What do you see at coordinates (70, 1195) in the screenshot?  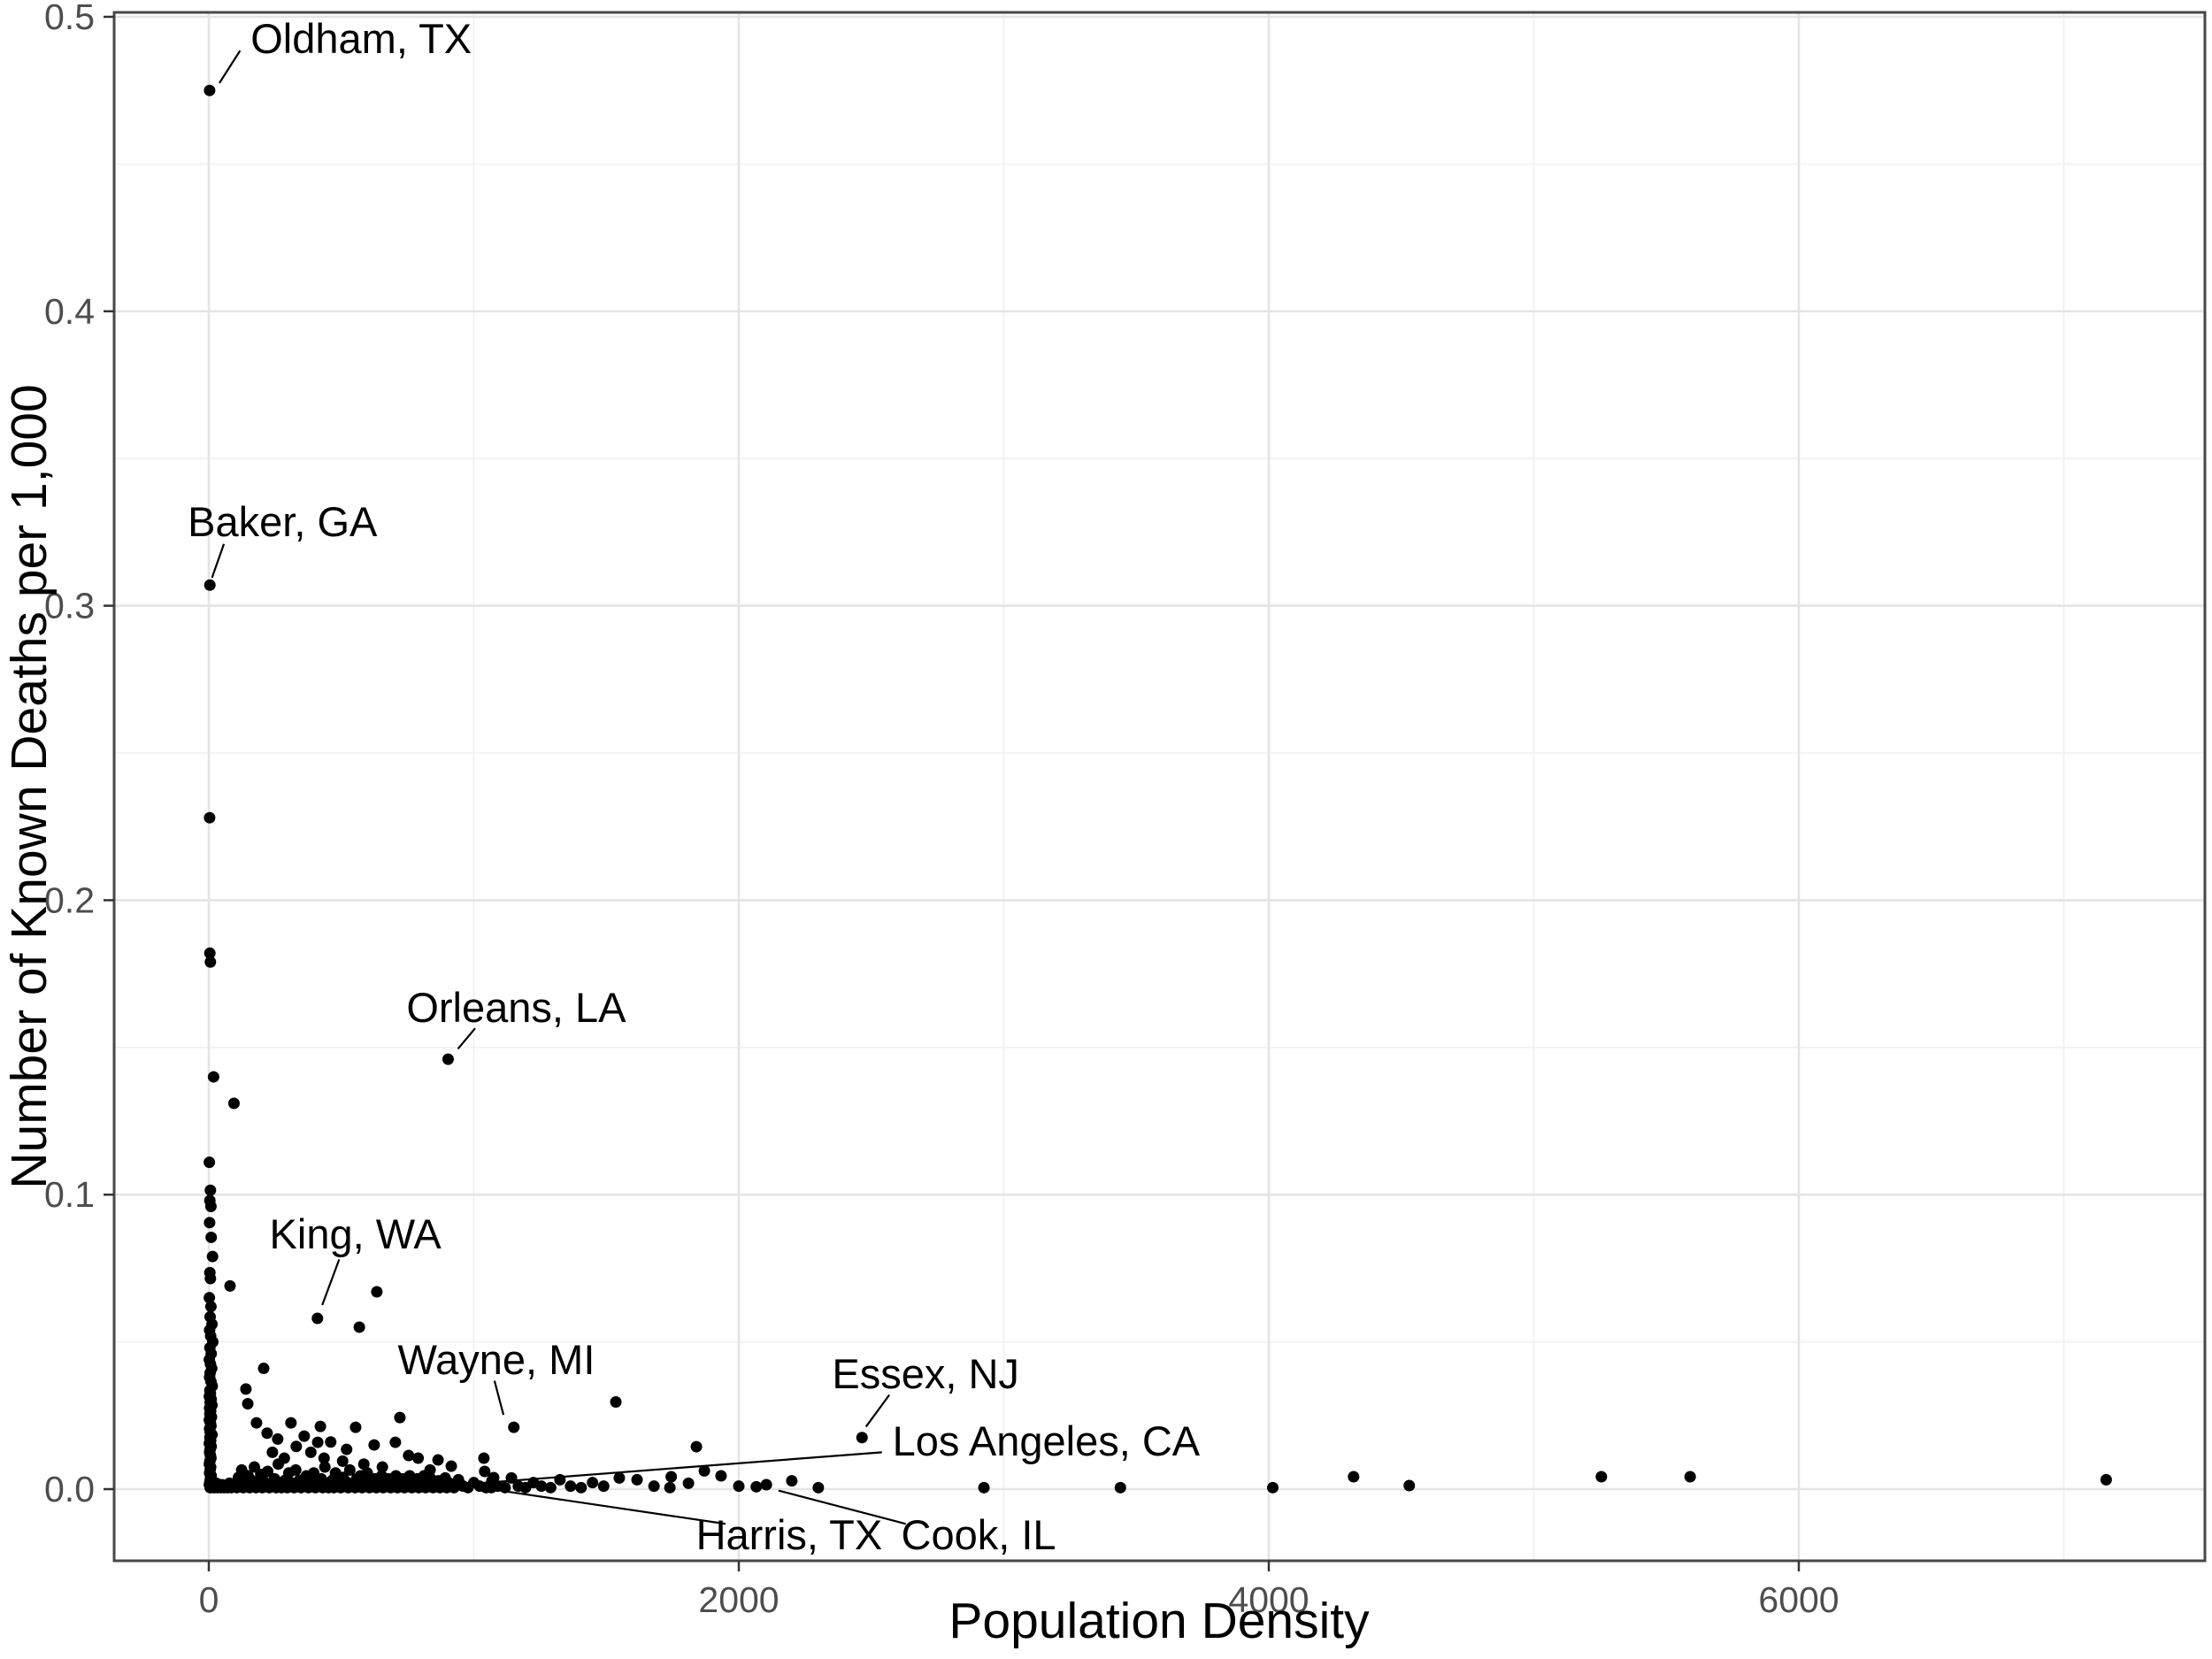 I see `y-tick-label: 0.1` at bounding box center [70, 1195].